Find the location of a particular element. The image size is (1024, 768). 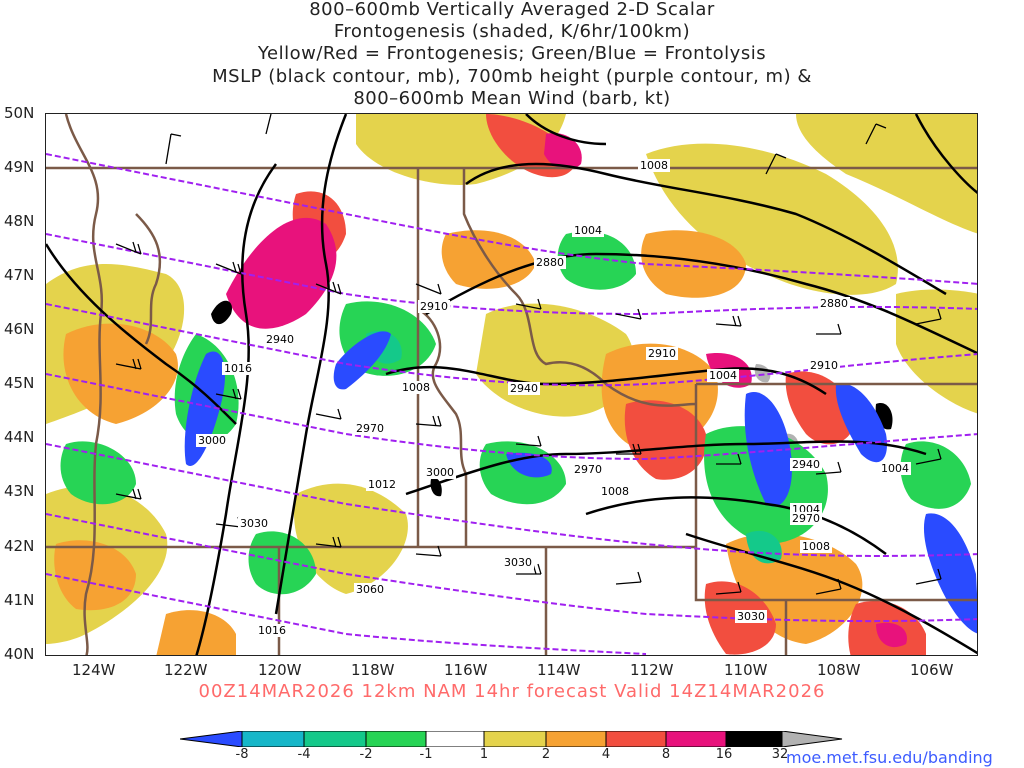

lon-label-122w: 122W is located at coordinates (186, 670).